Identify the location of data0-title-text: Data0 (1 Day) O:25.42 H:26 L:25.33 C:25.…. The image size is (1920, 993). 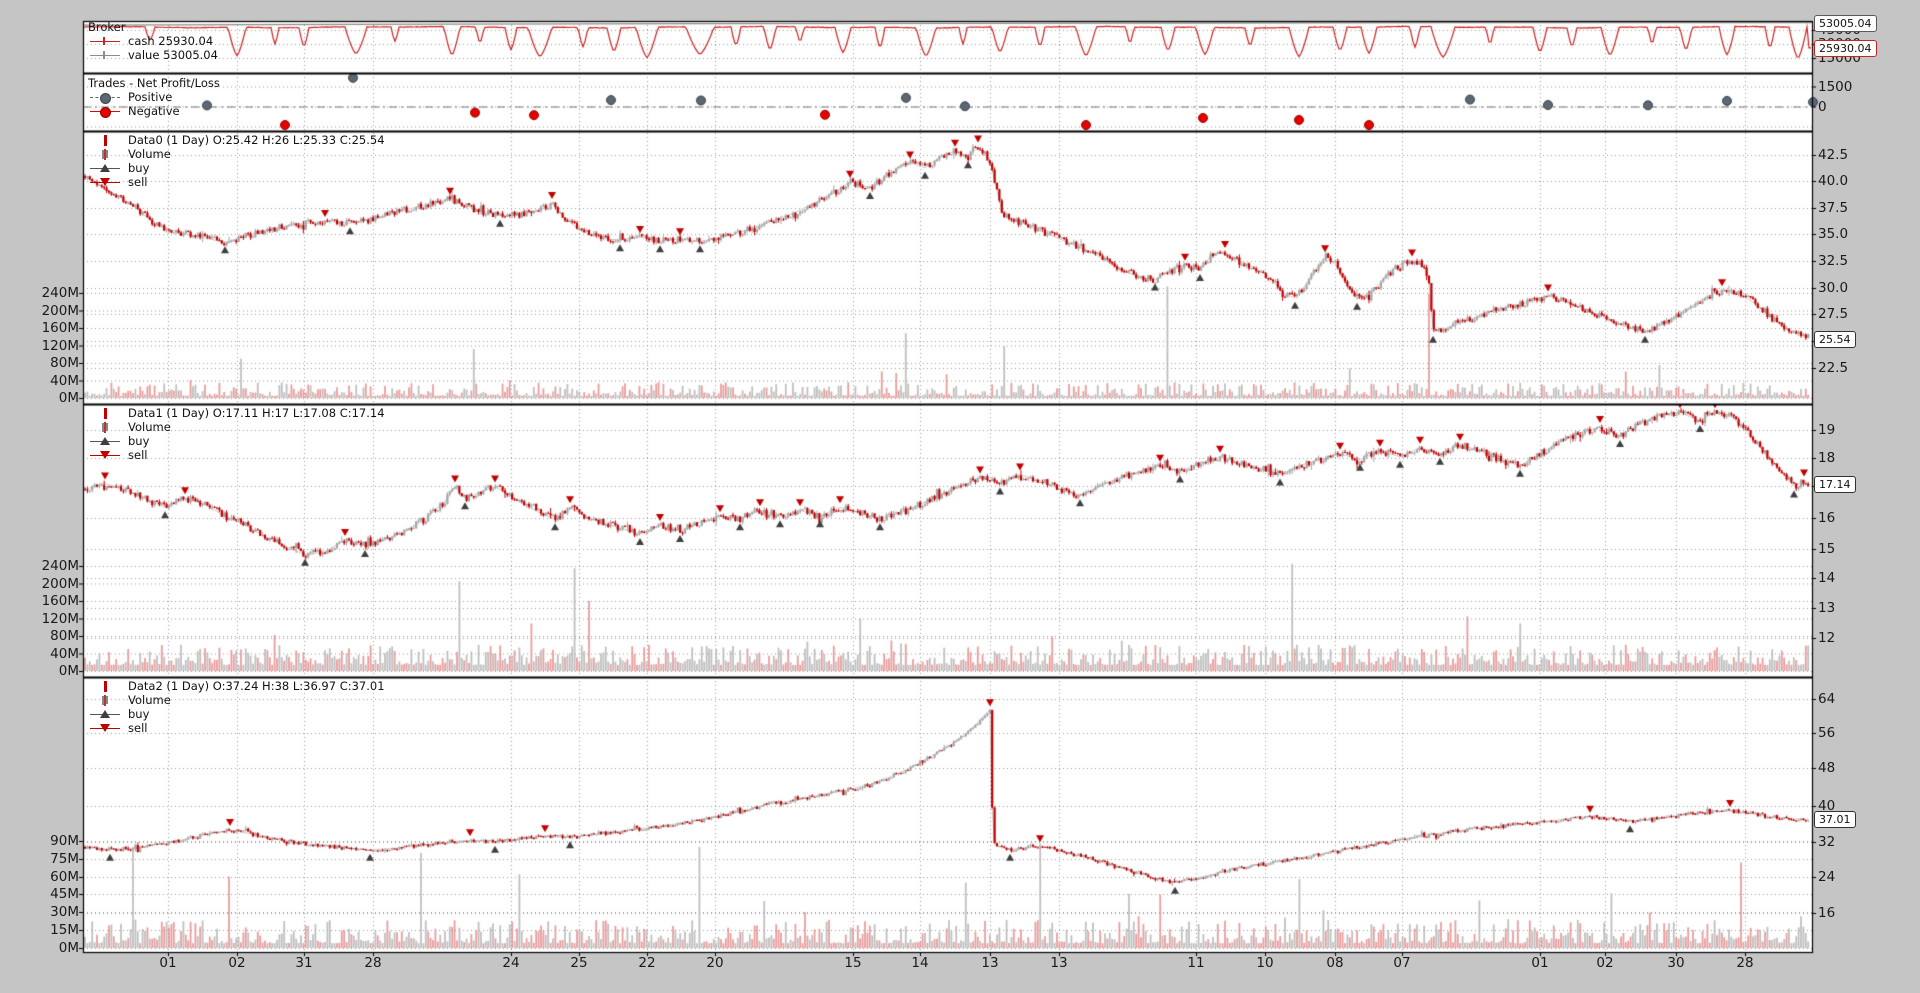
(256, 140).